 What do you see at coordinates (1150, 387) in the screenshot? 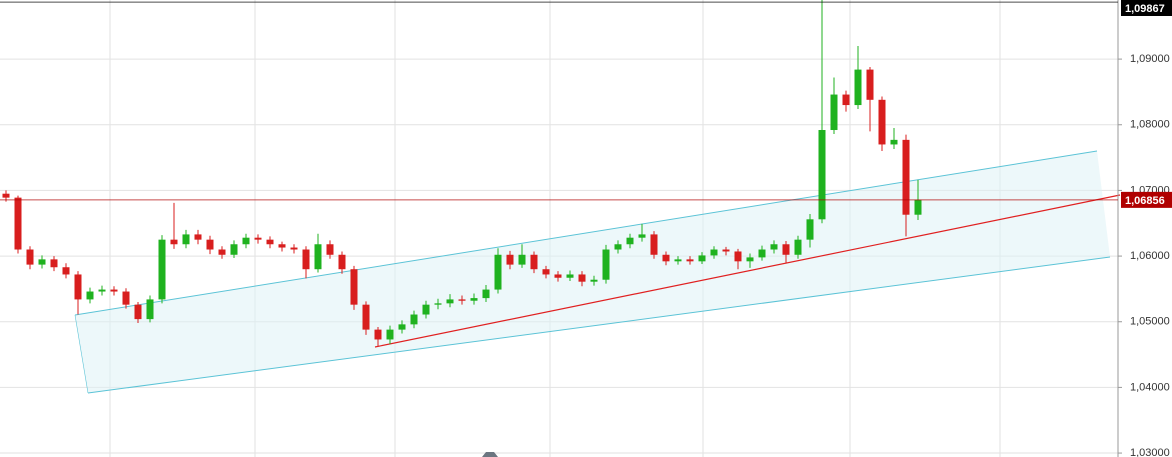
I see `y-tick-label: 1,04000` at bounding box center [1150, 387].